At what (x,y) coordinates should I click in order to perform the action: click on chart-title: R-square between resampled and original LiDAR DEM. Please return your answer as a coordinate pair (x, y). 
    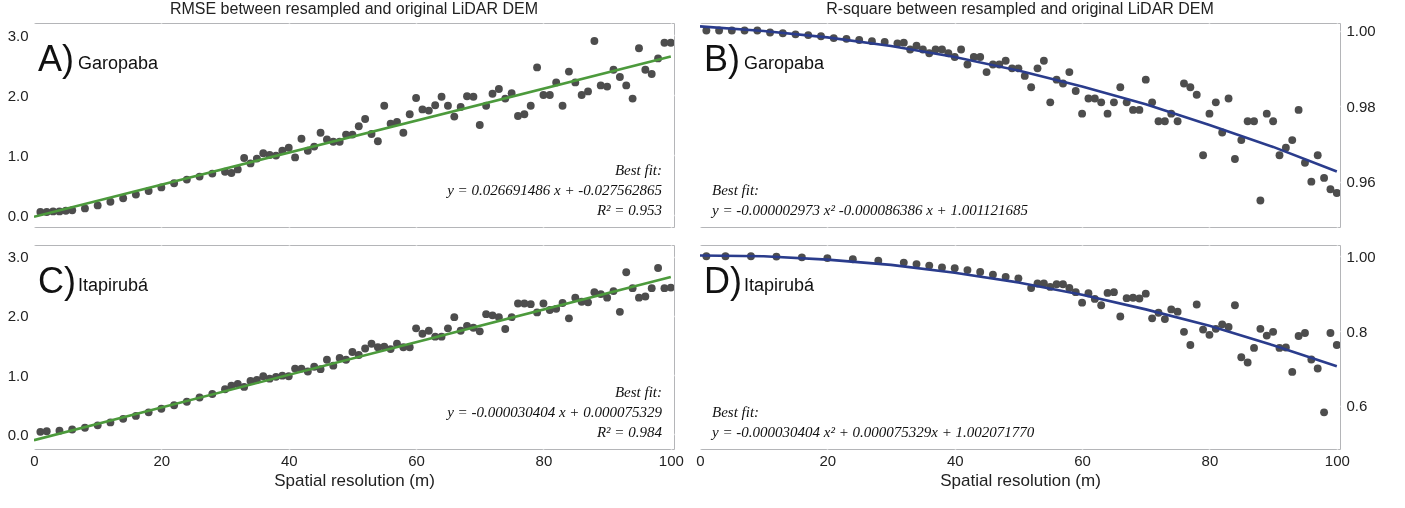
    Looking at the image, I should click on (1020, 8).